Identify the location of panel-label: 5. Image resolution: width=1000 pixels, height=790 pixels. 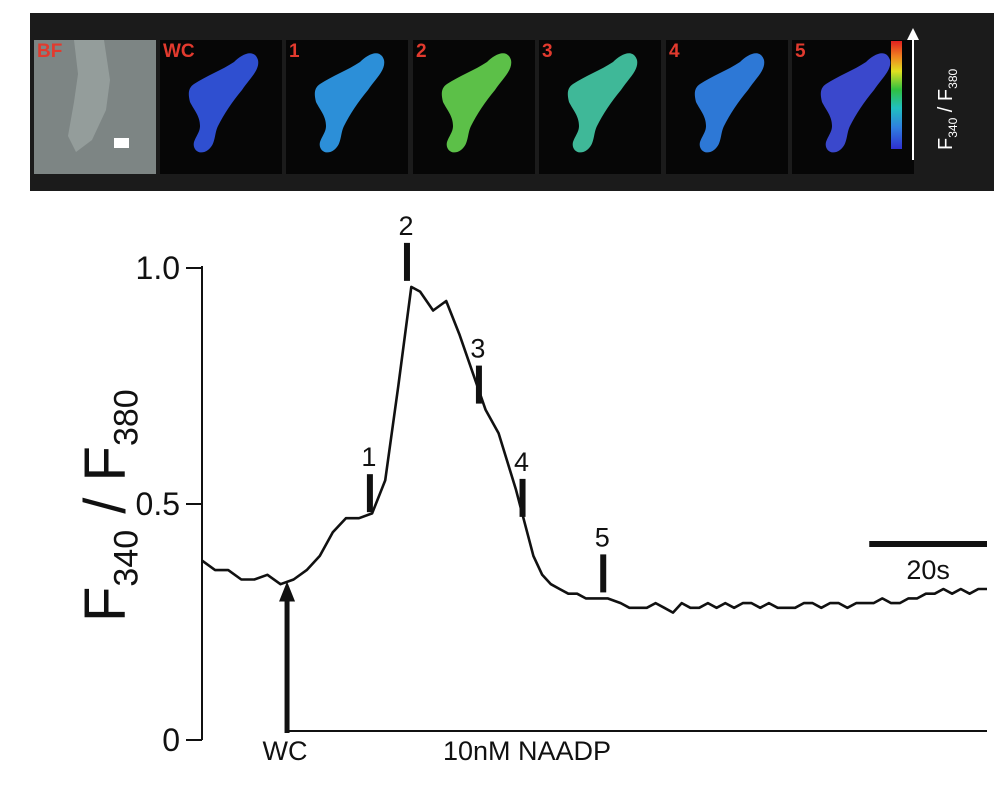
(800, 51).